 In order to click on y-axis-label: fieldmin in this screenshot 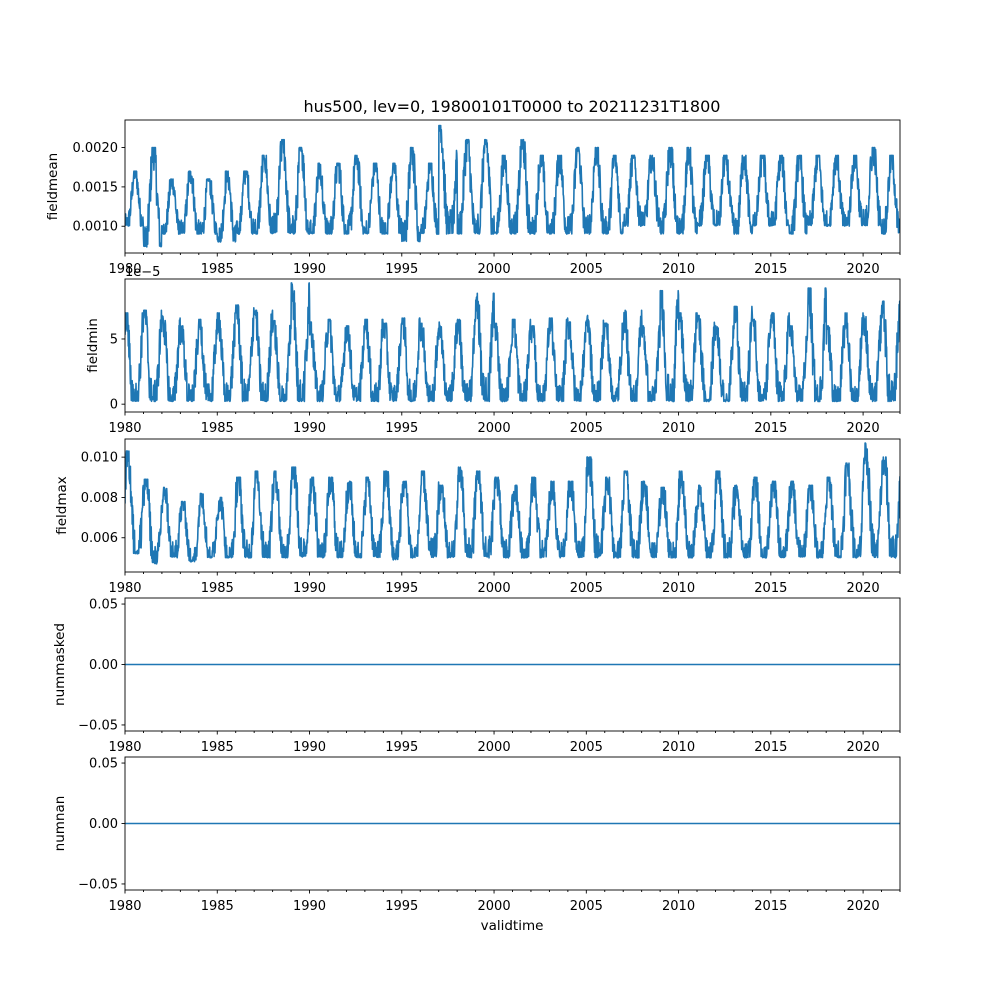, I will do `click(93, 345)`.